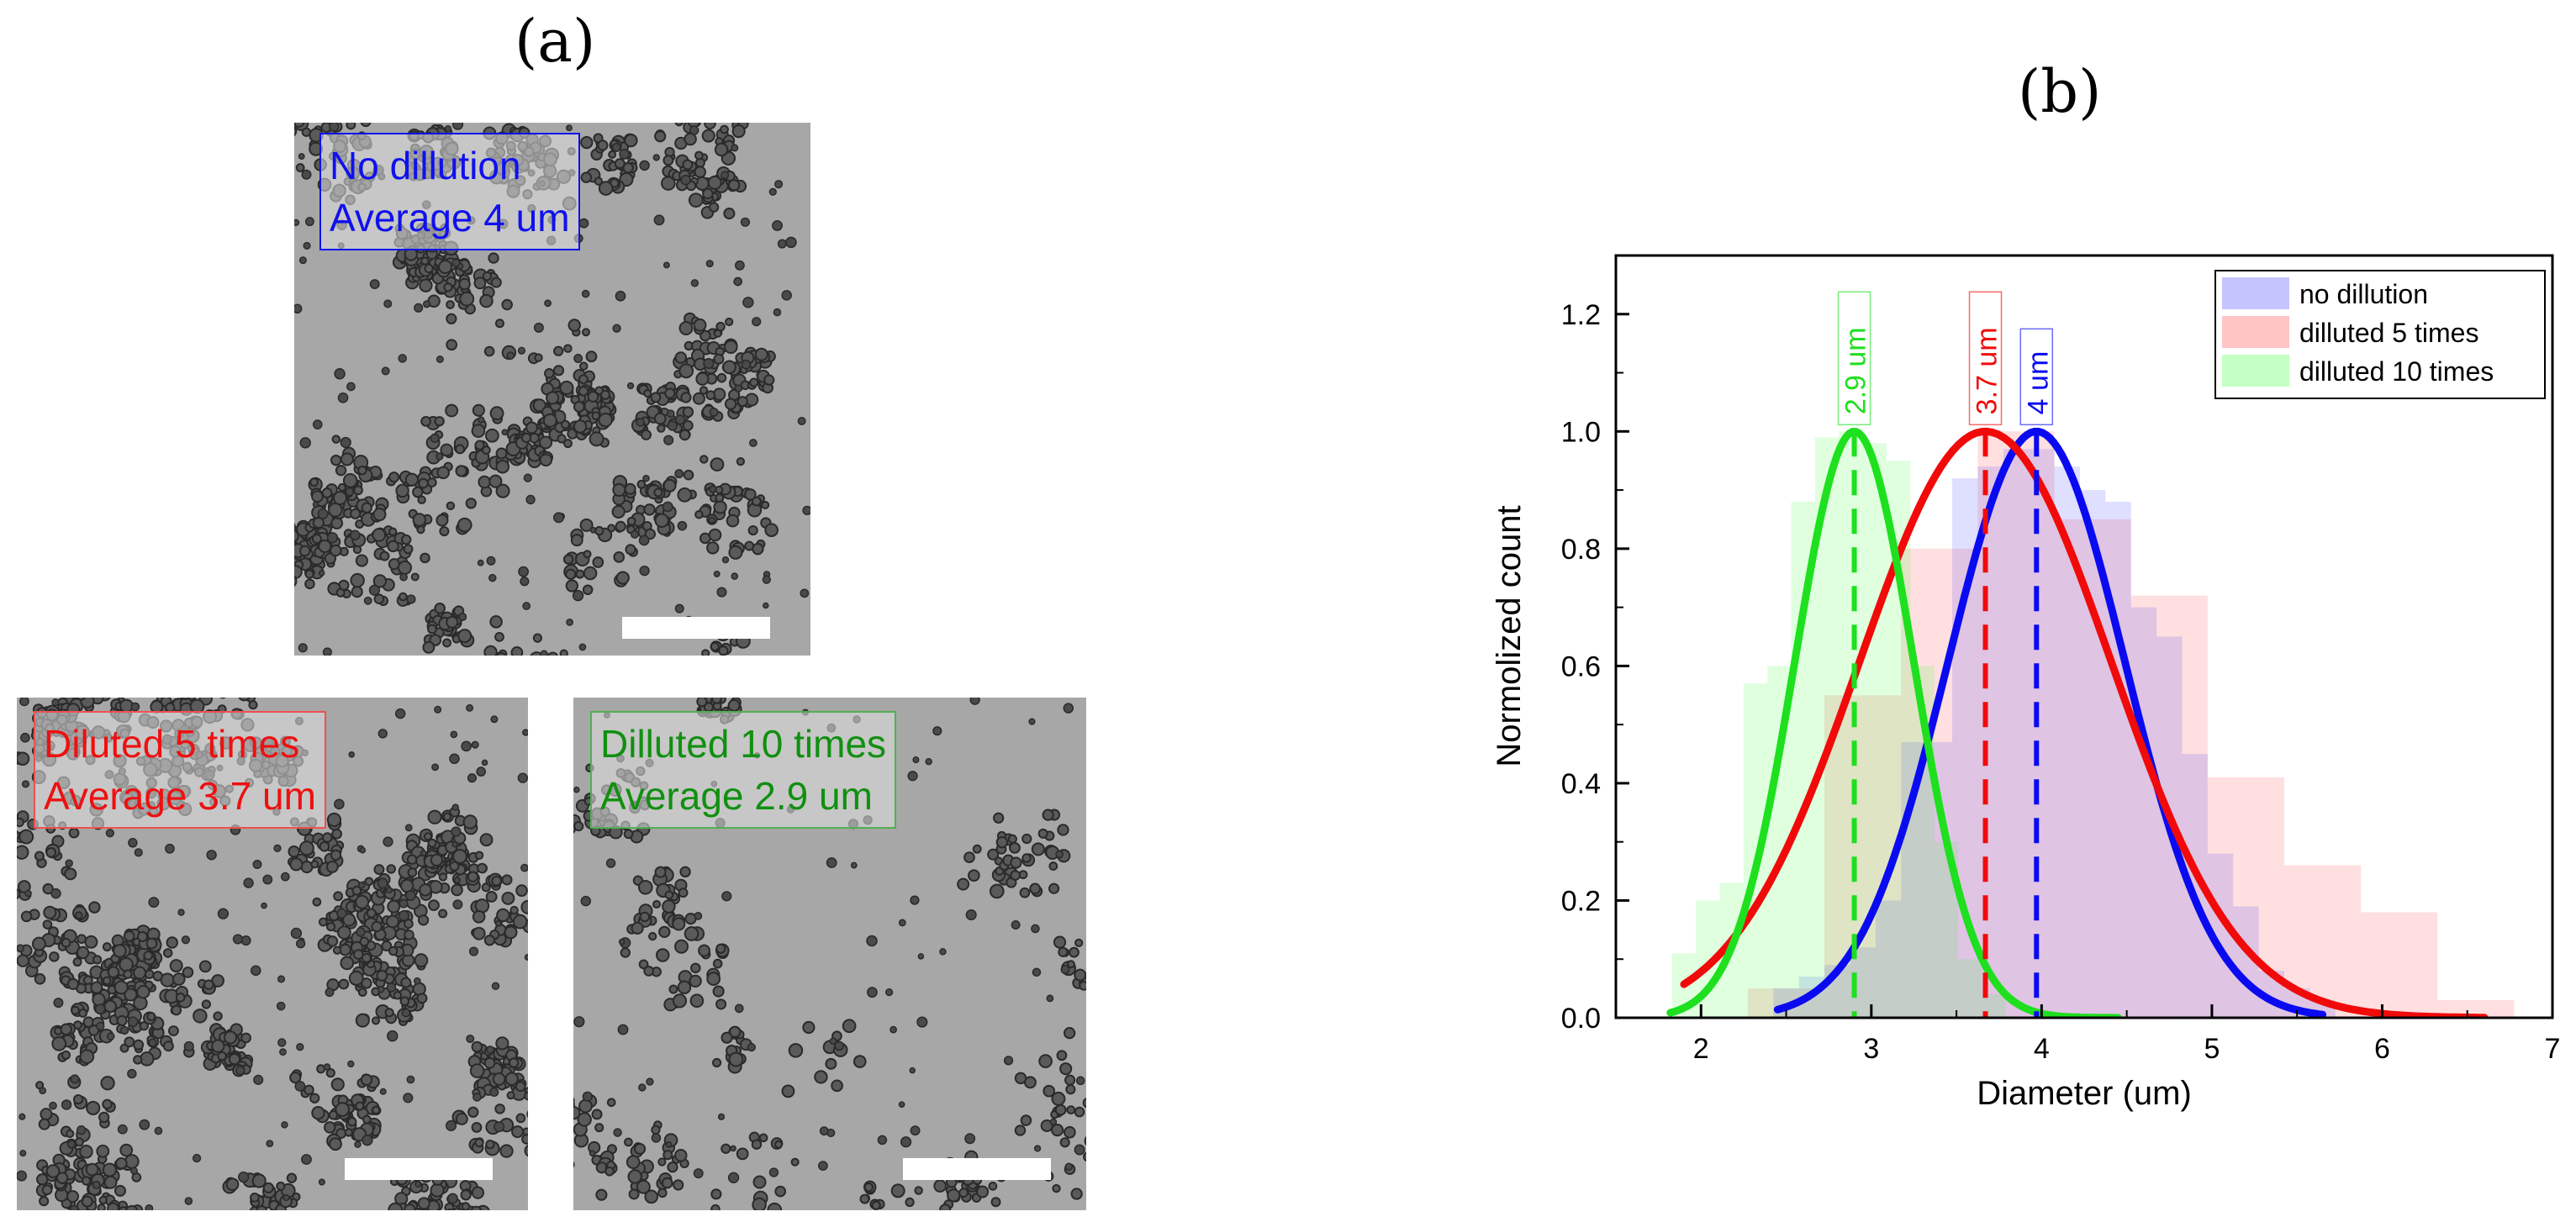 This screenshot has height=1222, width=2576. What do you see at coordinates (1581, 432) in the screenshot?
I see `y-tick-label-5: 1.0` at bounding box center [1581, 432].